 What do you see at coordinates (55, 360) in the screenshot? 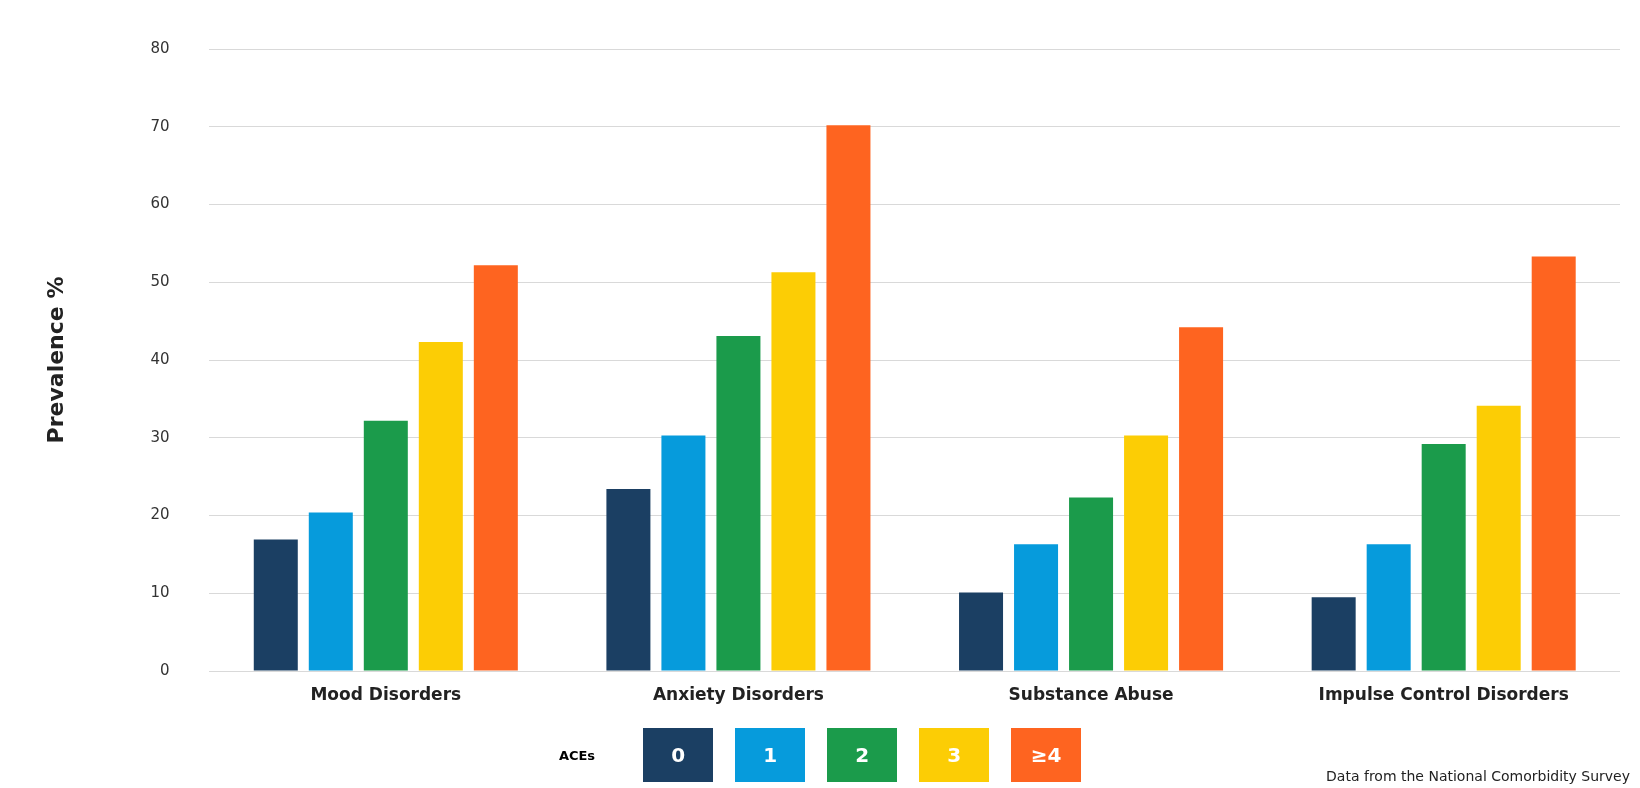
I see `y-axis-title: Prevalence %` at bounding box center [55, 360].